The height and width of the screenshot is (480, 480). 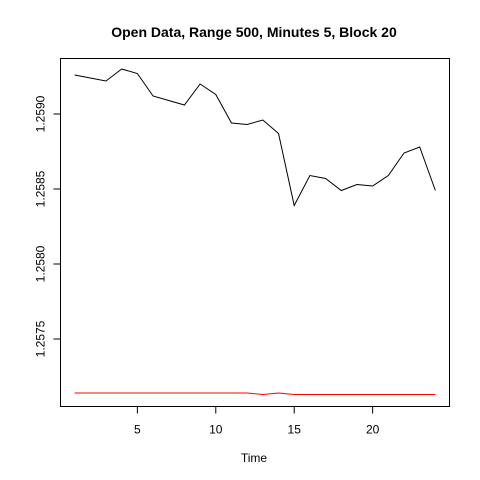 I want to click on x-axis: 5 10 15 20, so click(x=257, y=421).